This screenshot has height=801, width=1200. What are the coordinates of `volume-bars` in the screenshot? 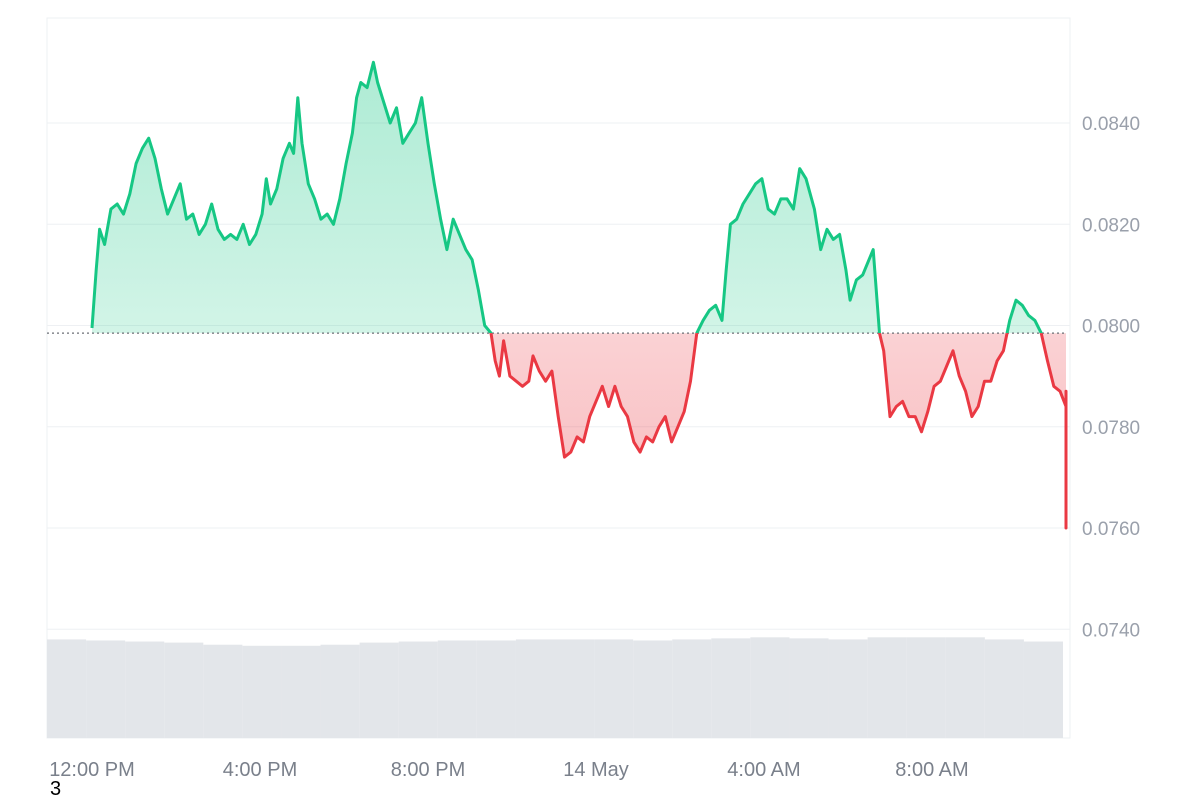 It's located at (555, 687).